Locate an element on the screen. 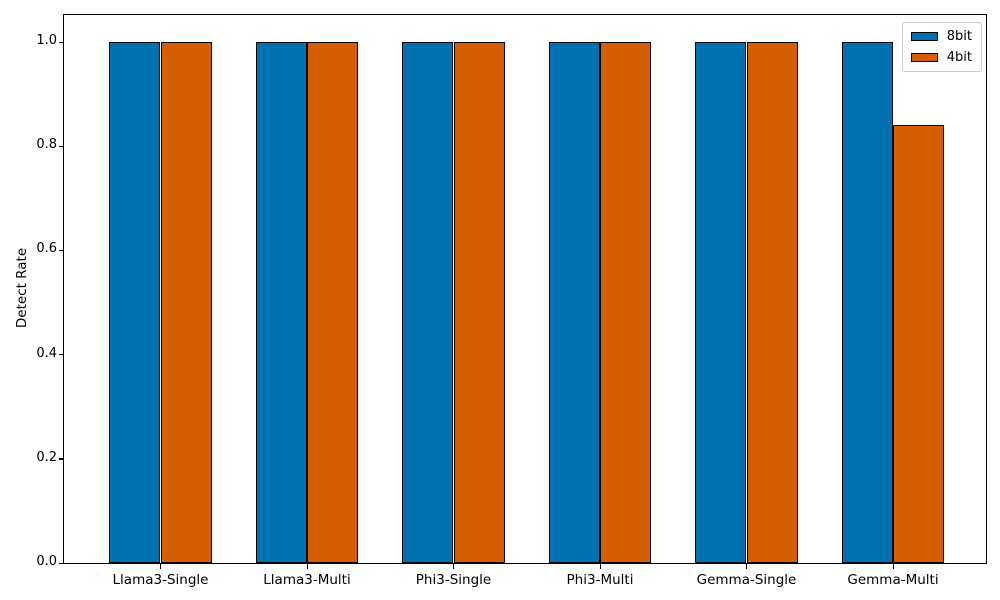 The width and height of the screenshot is (1000, 600). y-tick-label: 0.6 is located at coordinates (46, 249).